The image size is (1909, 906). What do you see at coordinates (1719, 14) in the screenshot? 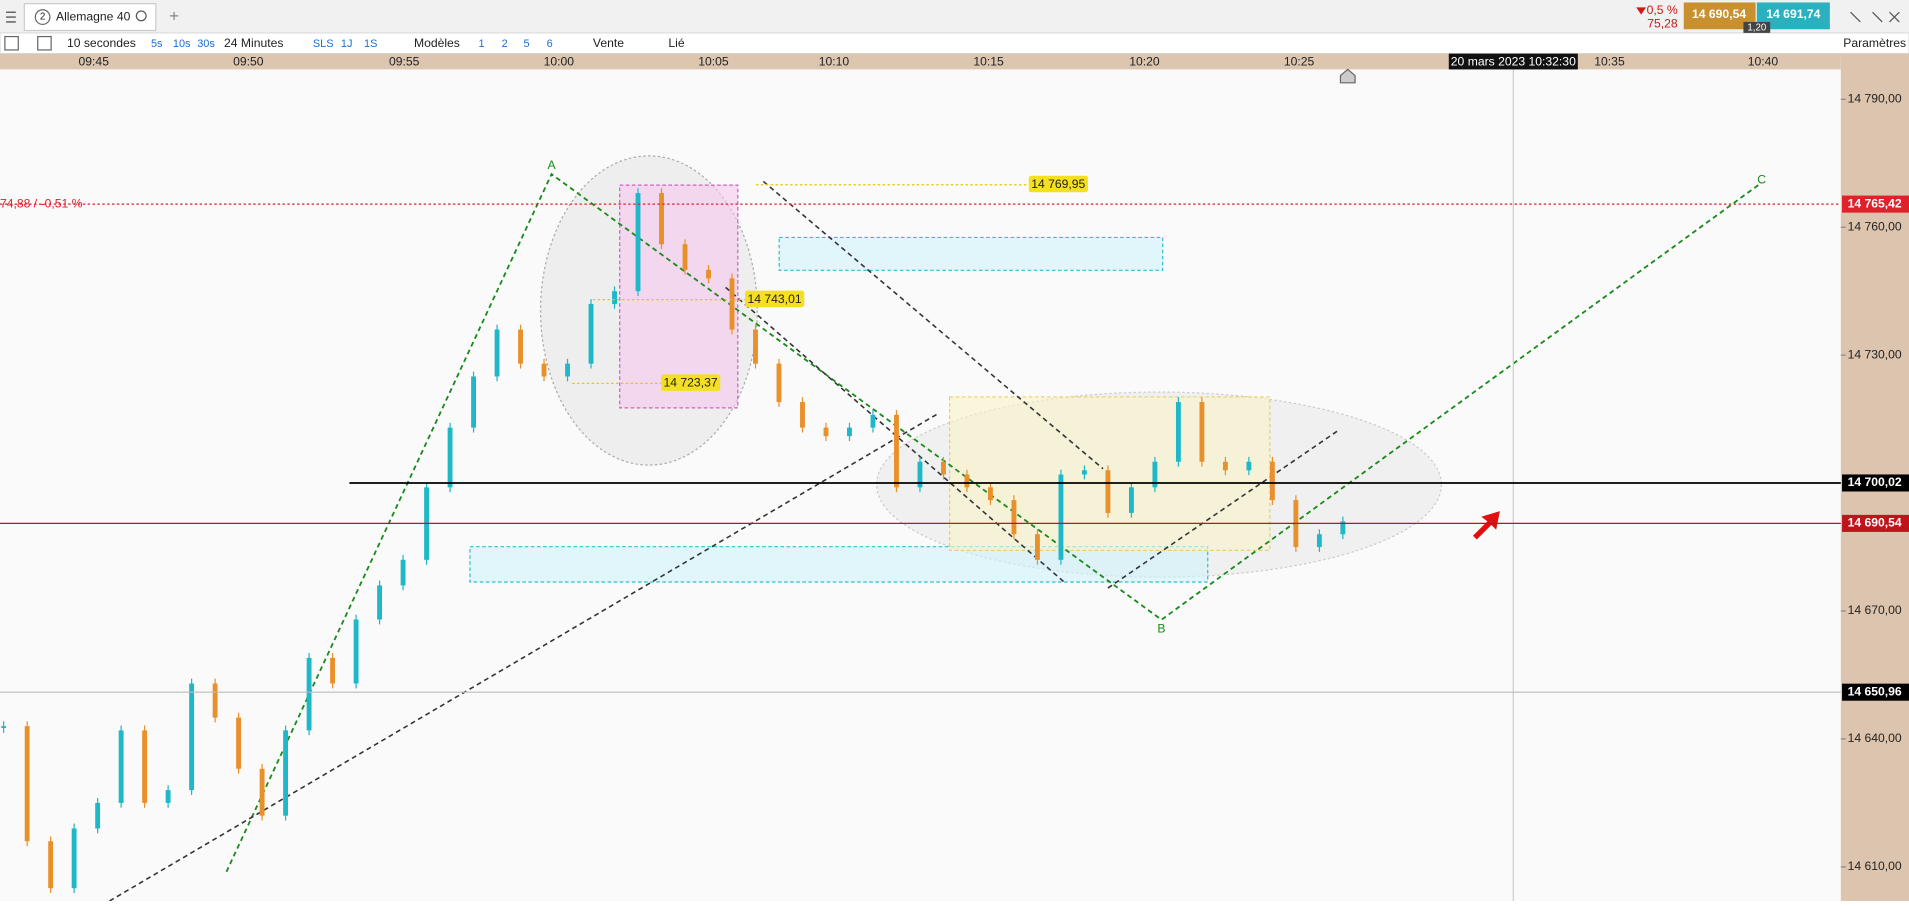
I see `bid: 14 690,54` at bounding box center [1719, 14].